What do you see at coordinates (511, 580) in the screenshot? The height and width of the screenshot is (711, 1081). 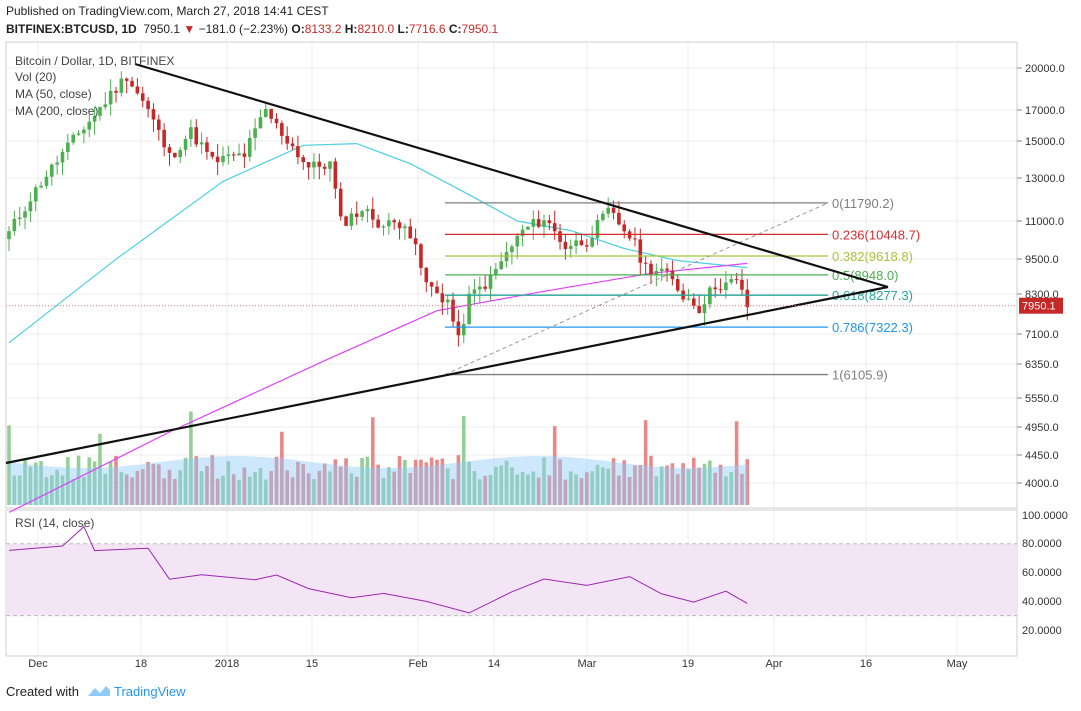 I see `rsi-band` at bounding box center [511, 580].